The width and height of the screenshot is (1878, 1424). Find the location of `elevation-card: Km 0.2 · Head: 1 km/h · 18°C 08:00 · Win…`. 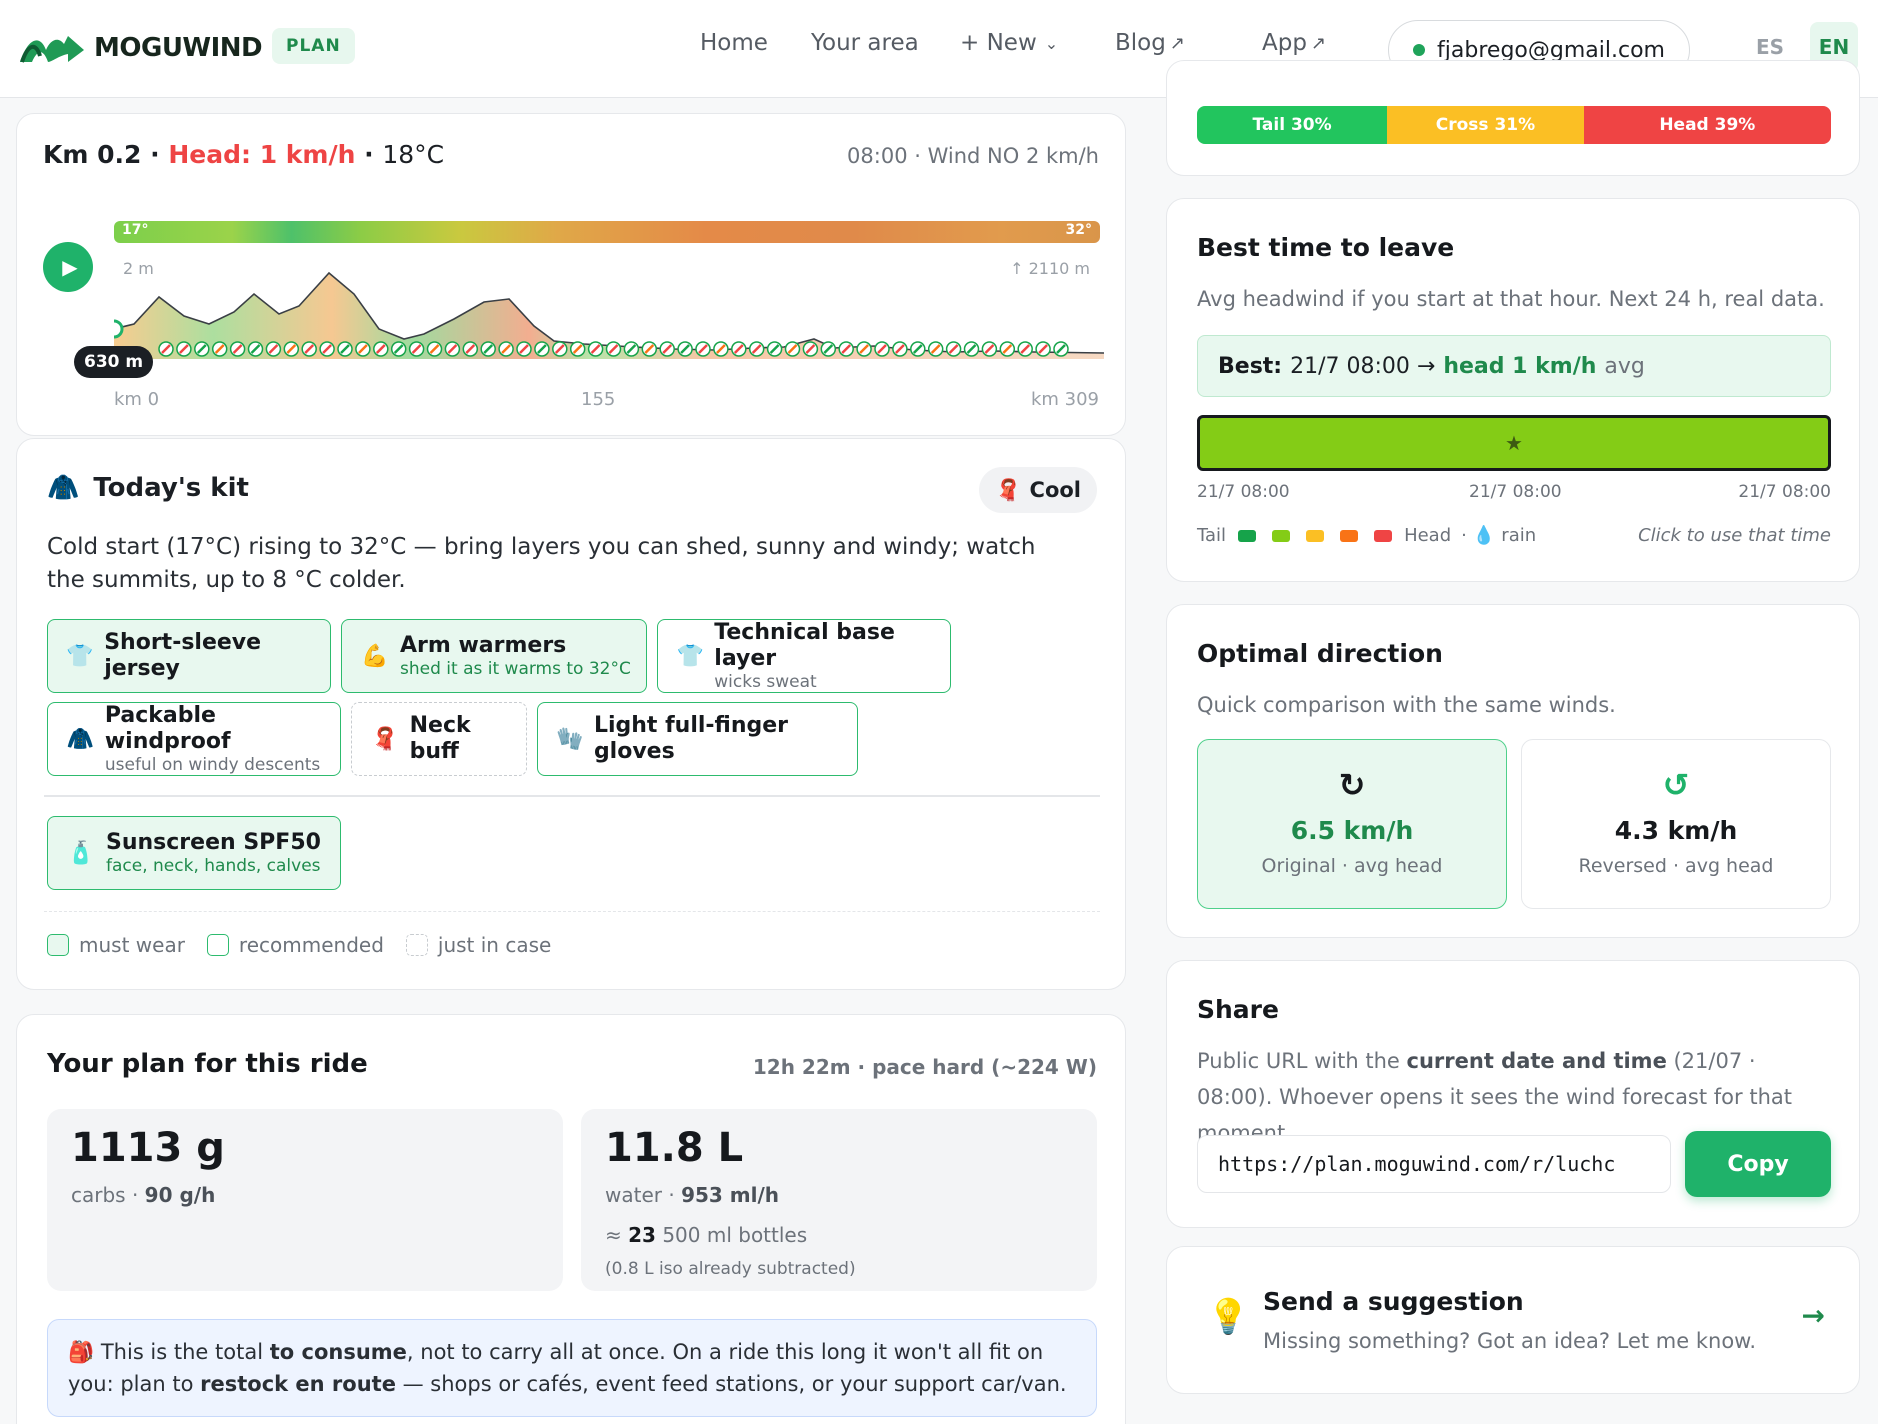

elevation-card: Km 0.2 · Head: 1 km/h · 18°C 08:00 · Win… is located at coordinates (571, 274).